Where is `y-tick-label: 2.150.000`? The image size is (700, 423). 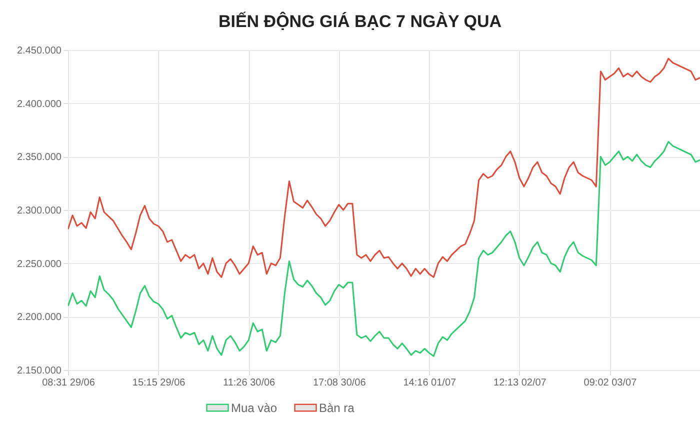
y-tick-label: 2.150.000 is located at coordinates (39, 371).